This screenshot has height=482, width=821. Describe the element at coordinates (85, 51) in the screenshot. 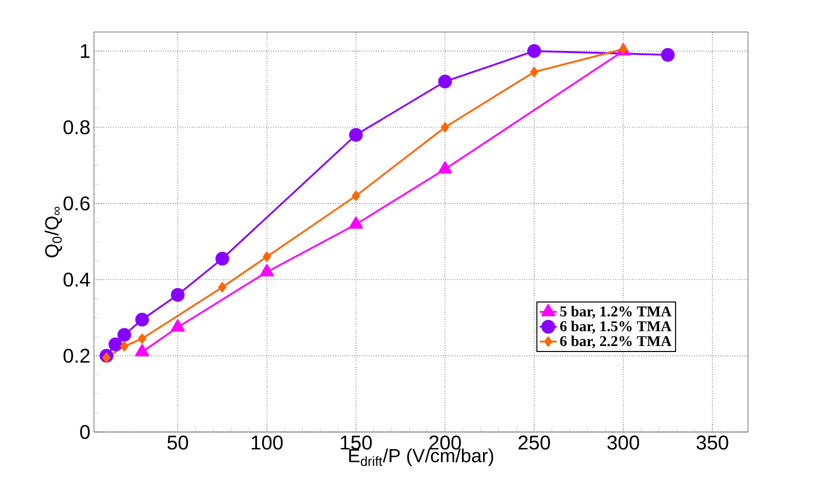

I see `y-tick-label: 1` at that location.